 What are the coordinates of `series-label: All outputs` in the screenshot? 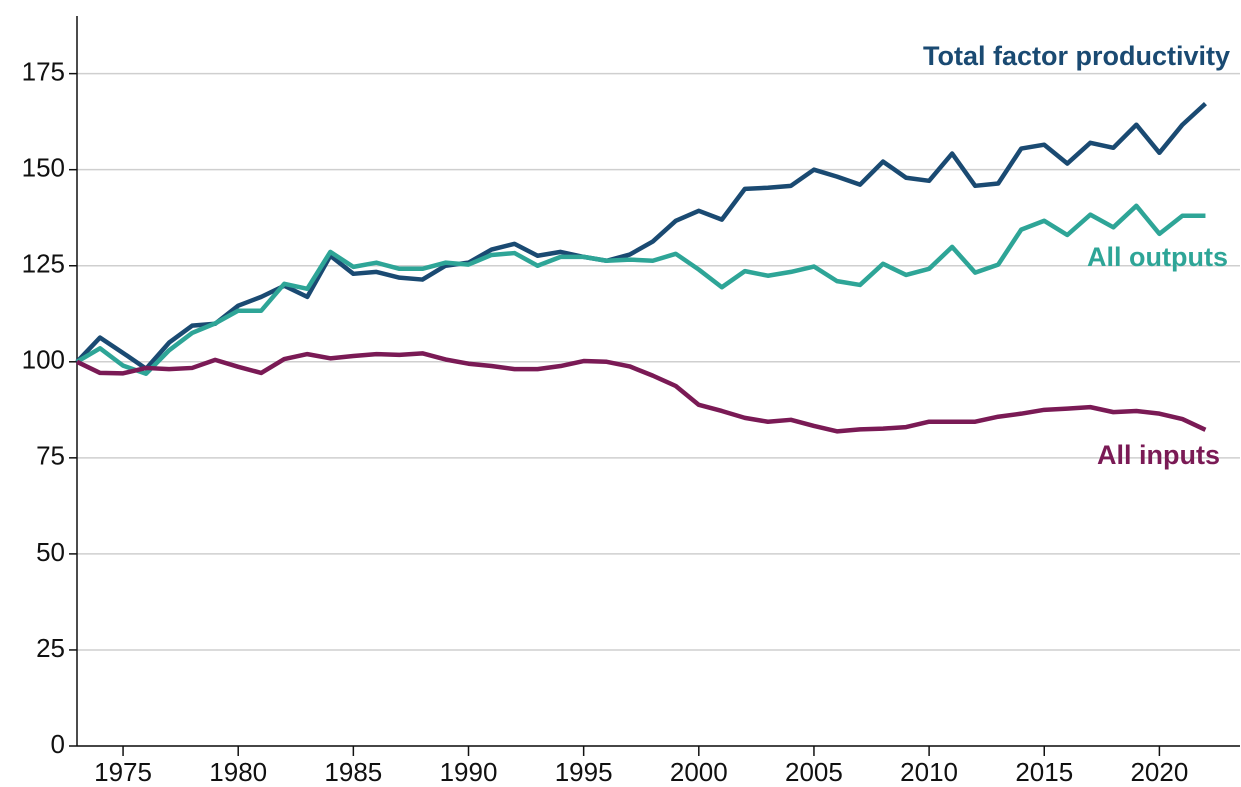 It's located at (1157, 257).